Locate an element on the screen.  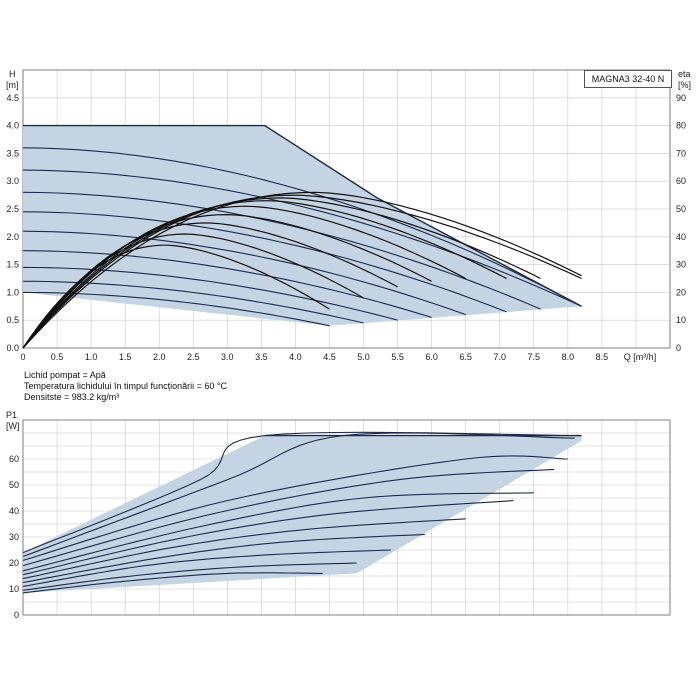
x-tick-label: 1.0 is located at coordinates (91, 357).